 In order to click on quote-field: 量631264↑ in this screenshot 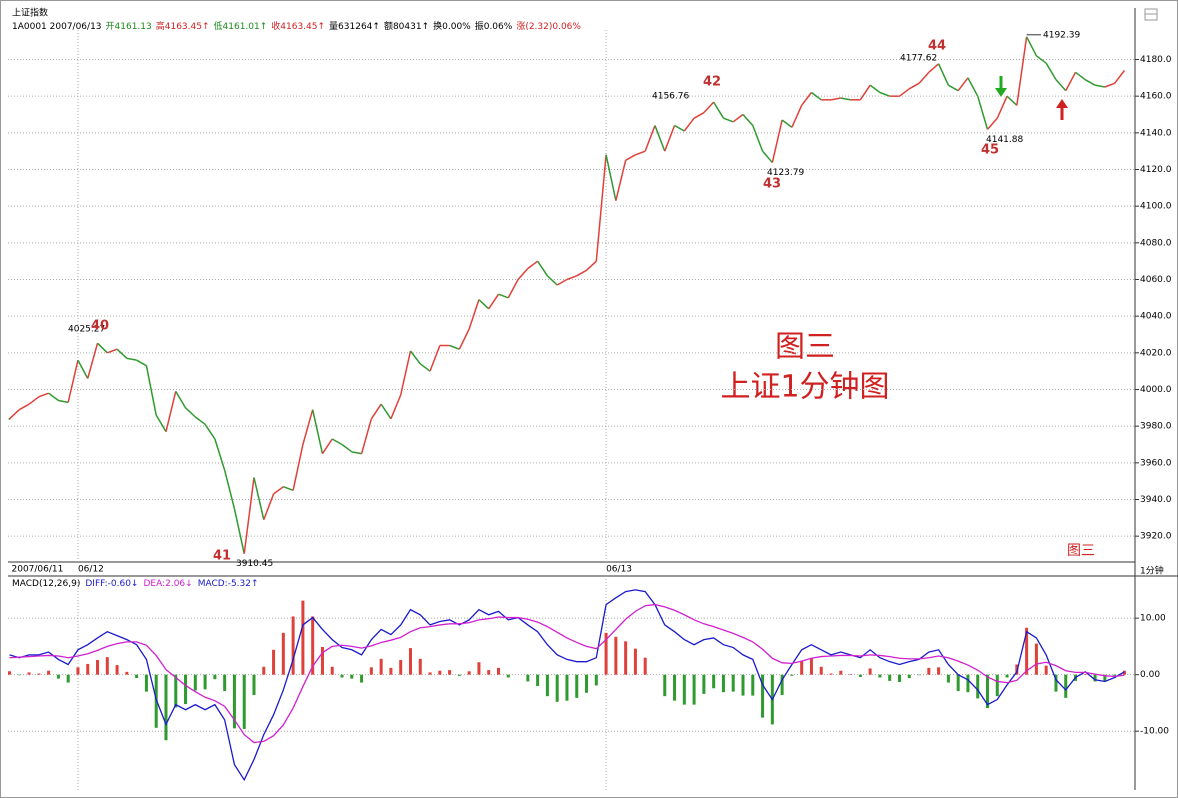, I will do `click(354, 26)`.